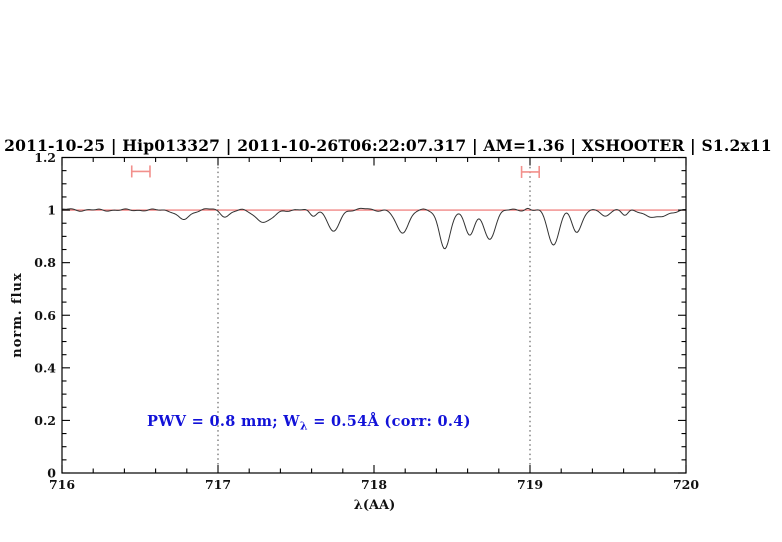 This screenshot has height=542, width=782. I want to click on range-marker-layer, so click(335, 171).